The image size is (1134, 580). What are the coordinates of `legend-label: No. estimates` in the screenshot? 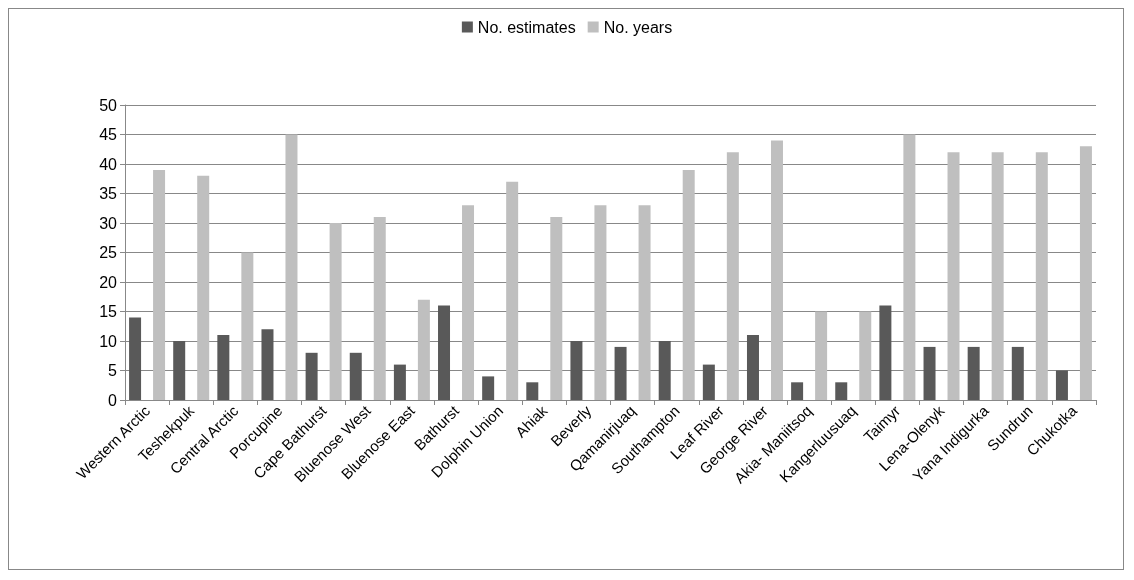 It's located at (526, 27).